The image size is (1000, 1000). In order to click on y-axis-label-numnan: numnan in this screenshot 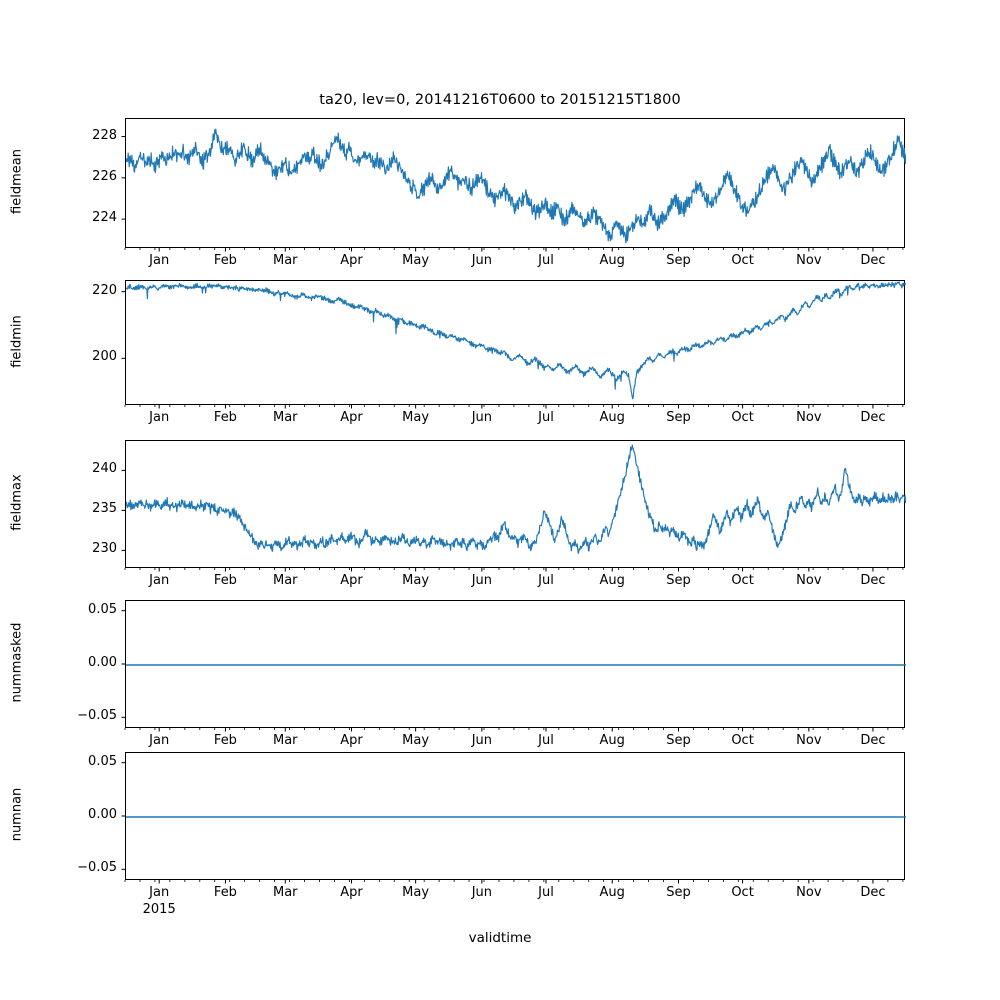, I will do `click(17, 814)`.